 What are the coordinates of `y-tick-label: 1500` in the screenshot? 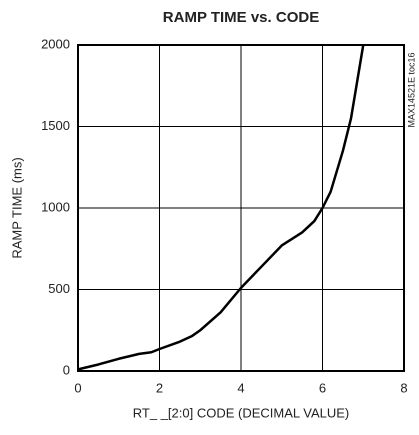 It's located at (55, 125).